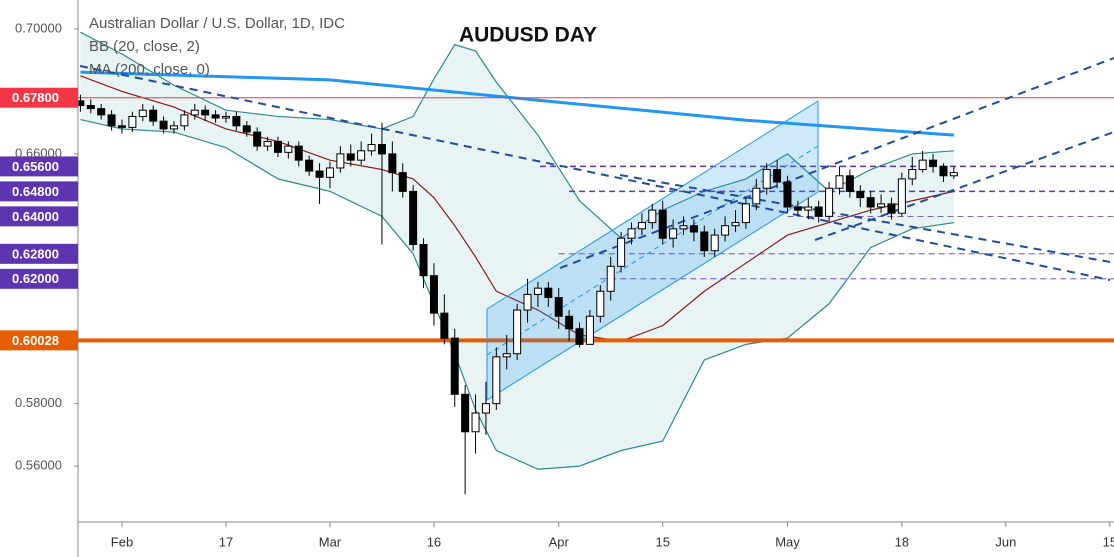 Image resolution: width=1114 pixels, height=557 pixels. Describe the element at coordinates (38, 402) in the screenshot. I see `y-tick-label: 0.58000` at that location.